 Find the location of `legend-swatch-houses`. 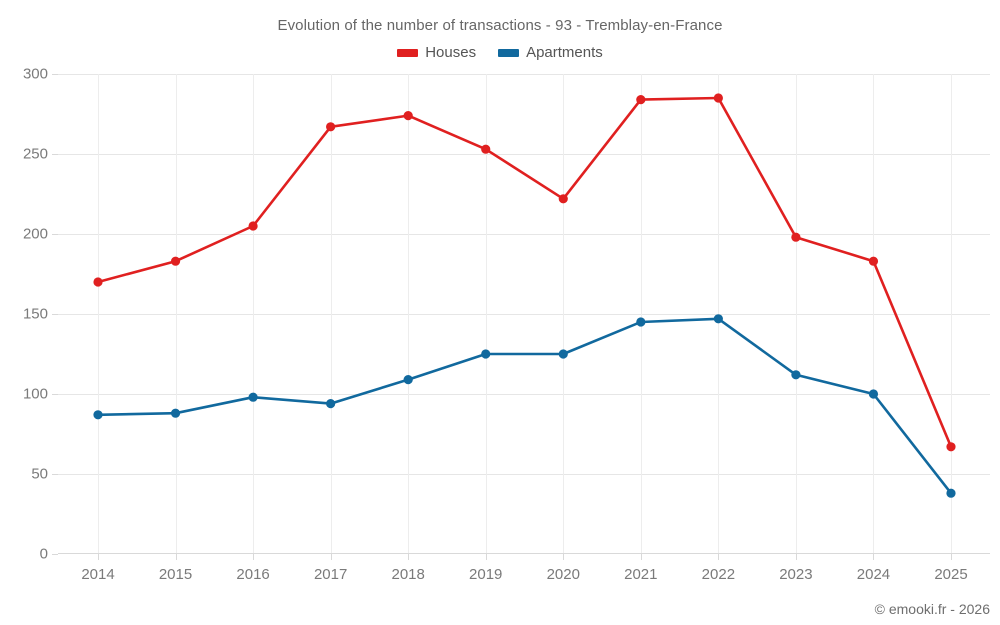

legend-swatch-houses is located at coordinates (408, 52).